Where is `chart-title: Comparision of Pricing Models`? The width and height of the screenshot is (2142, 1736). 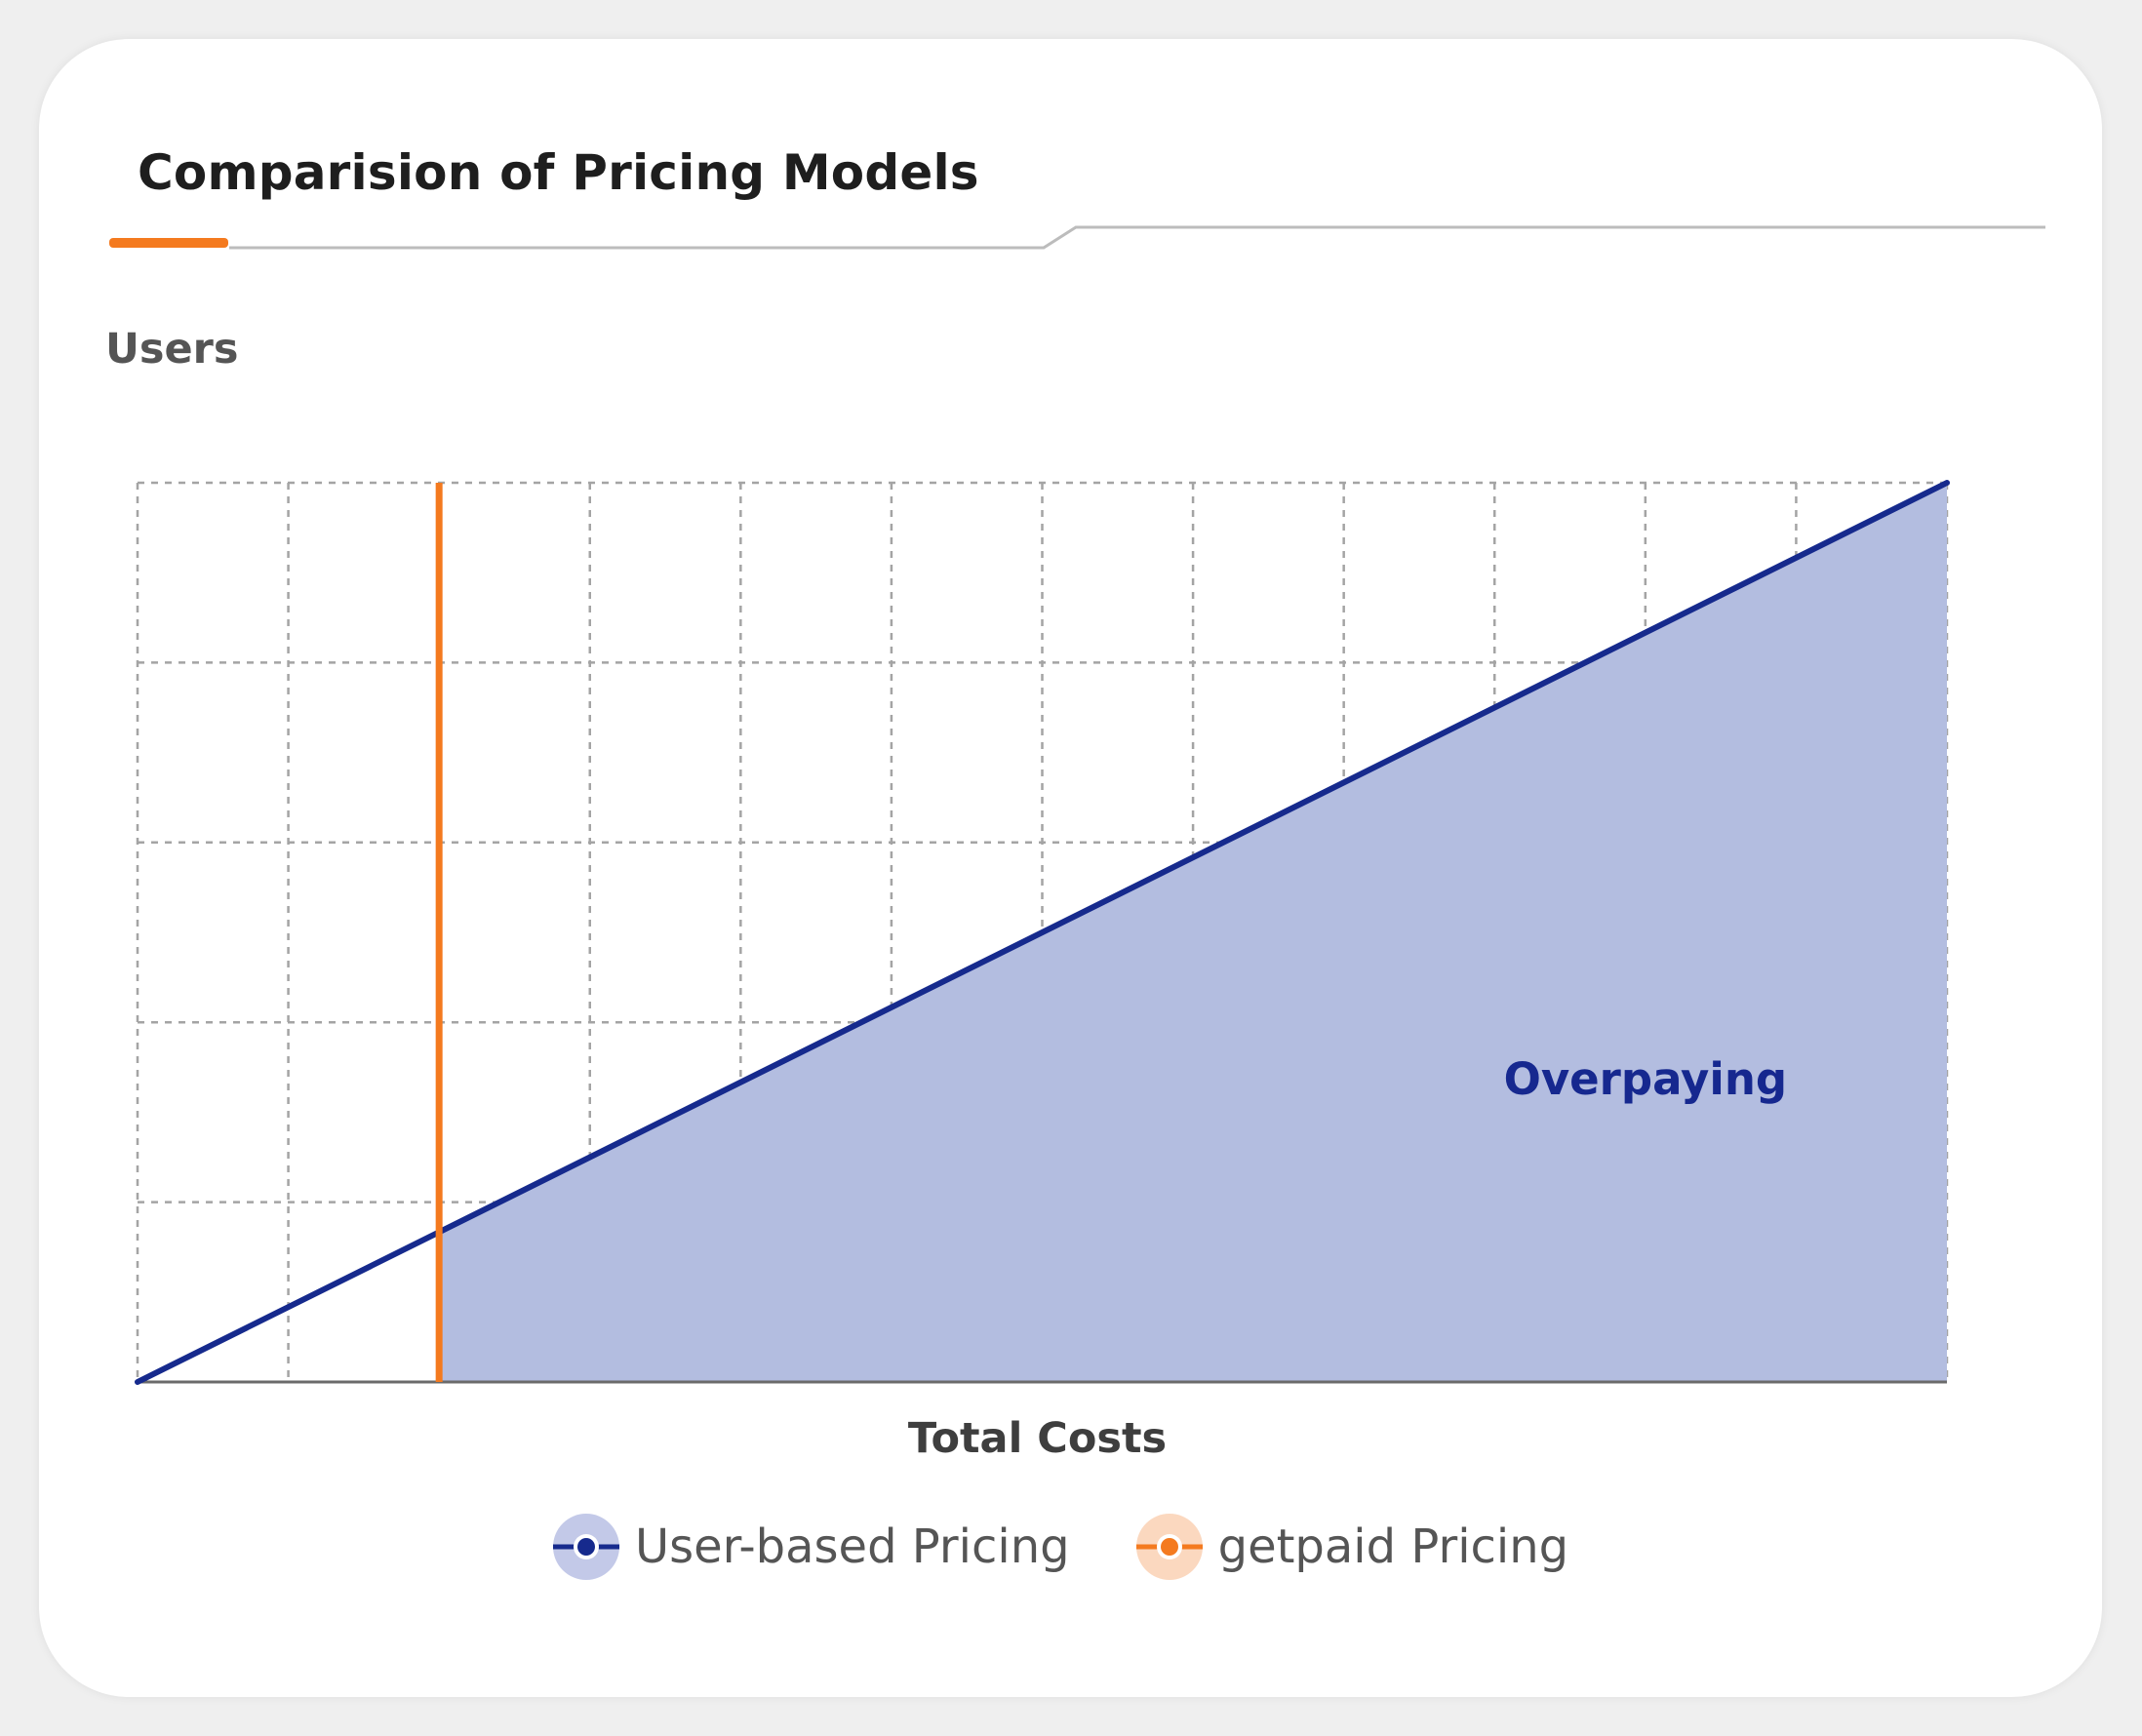
chart-title: Comparision of Pricing Models is located at coordinates (558, 172).